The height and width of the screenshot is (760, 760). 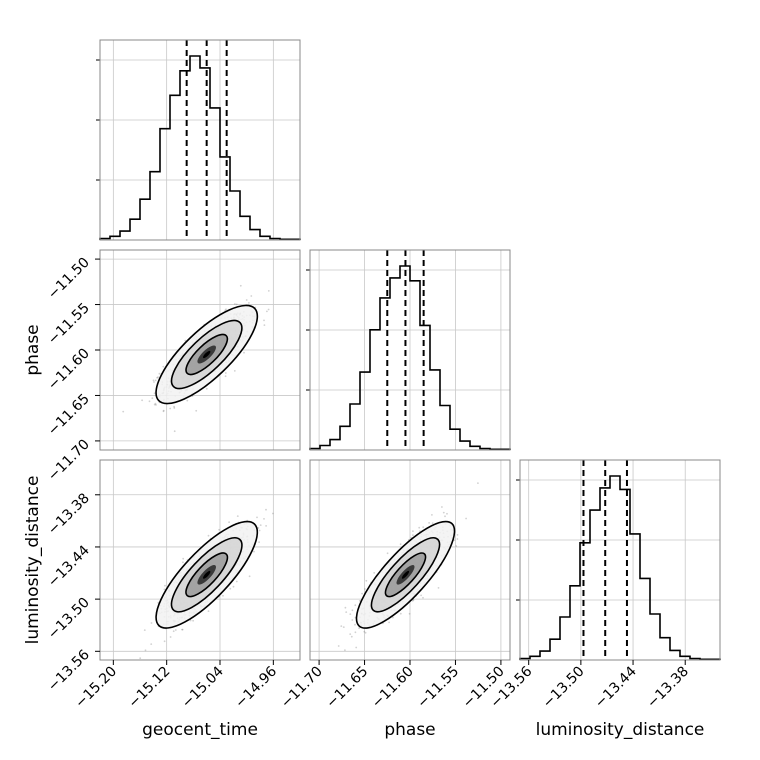 I want to click on y-tick-label-phase: −11.50, so click(x=69, y=279).